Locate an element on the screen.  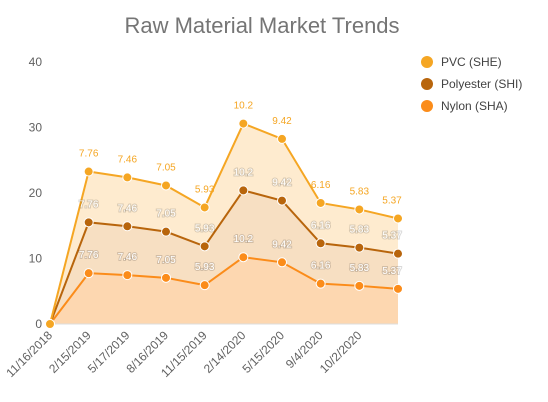
legend: PVC (SHE) Polyester (SHI) Nylon (SHA) is located at coordinates (471, 84).